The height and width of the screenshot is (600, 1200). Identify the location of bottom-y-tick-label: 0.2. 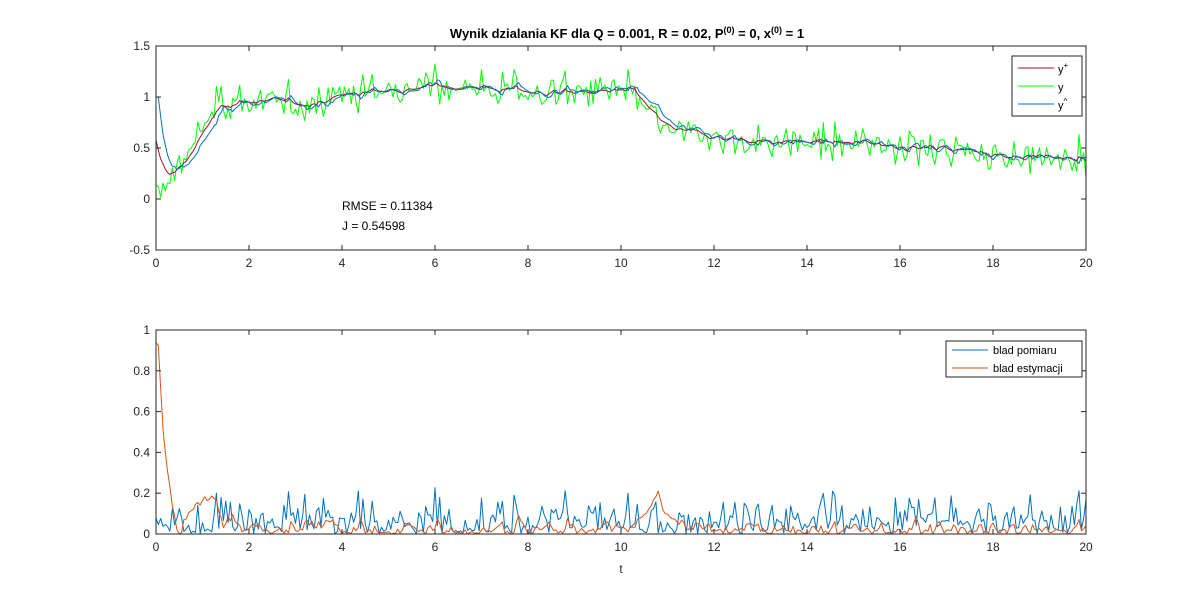
(141, 493).